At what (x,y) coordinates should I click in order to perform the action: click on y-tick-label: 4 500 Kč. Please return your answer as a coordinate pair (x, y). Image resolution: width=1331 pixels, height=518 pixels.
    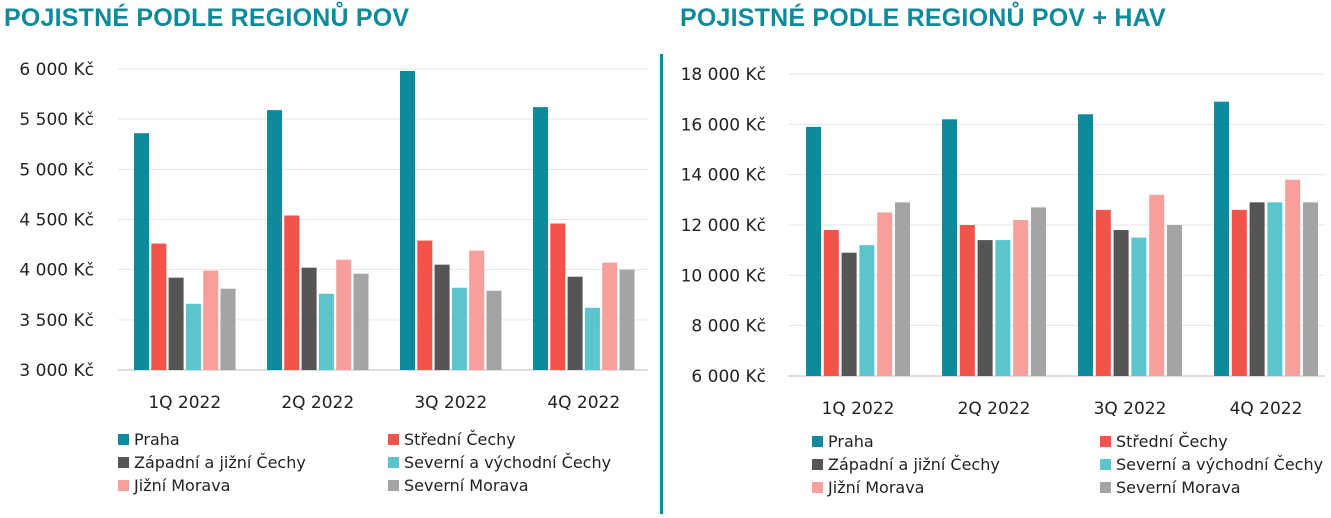
    Looking at the image, I should click on (56, 221).